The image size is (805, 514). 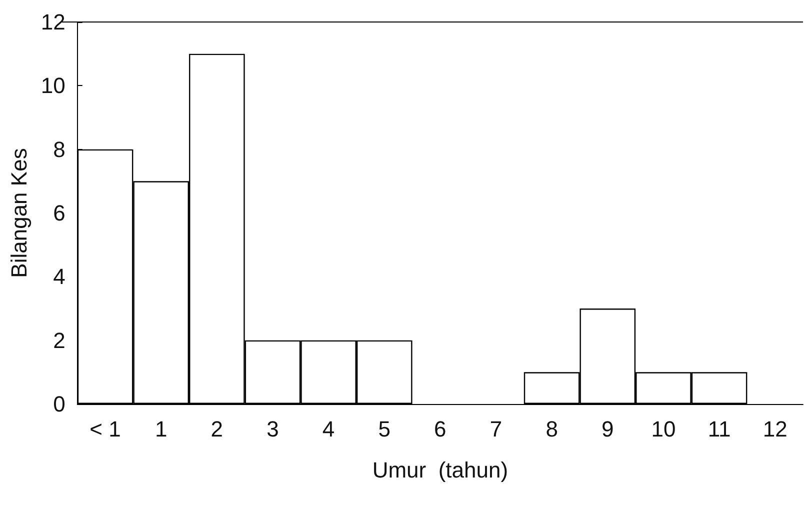 I want to click on x-tick-label: 9, so click(x=608, y=429).